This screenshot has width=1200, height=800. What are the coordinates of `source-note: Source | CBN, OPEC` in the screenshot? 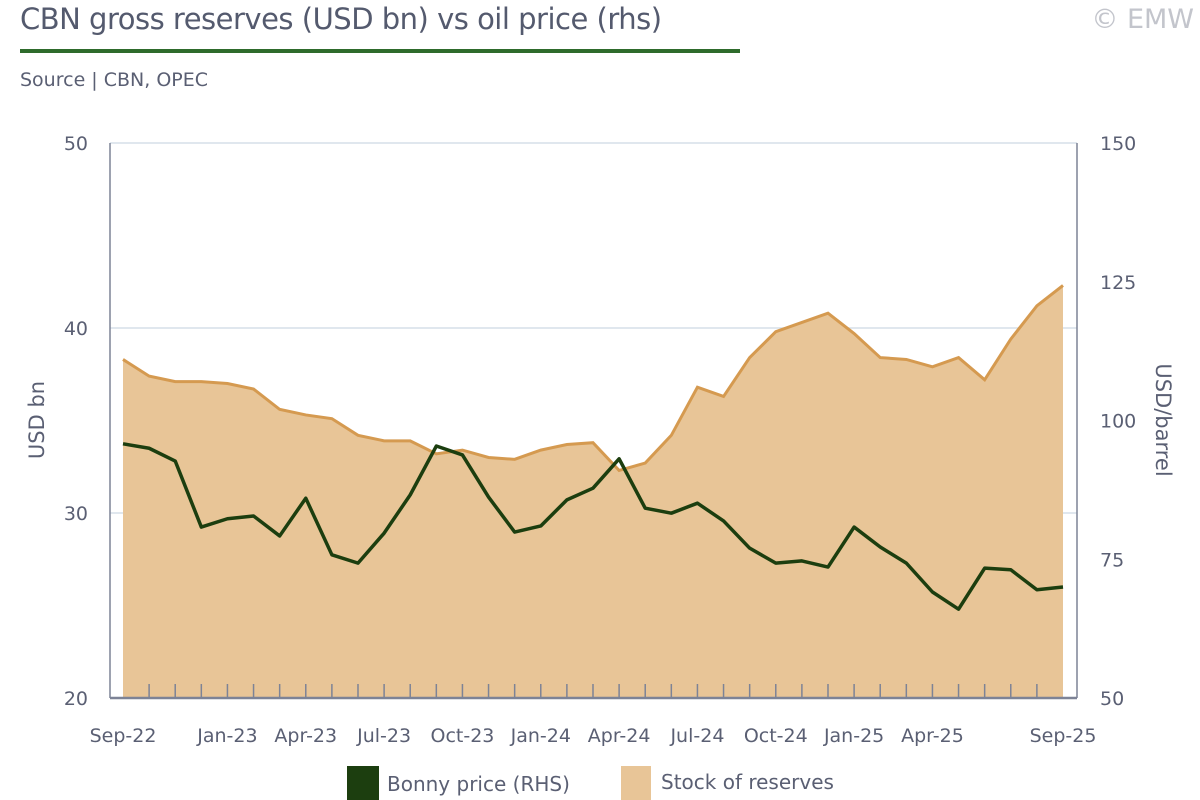 It's located at (114, 80).